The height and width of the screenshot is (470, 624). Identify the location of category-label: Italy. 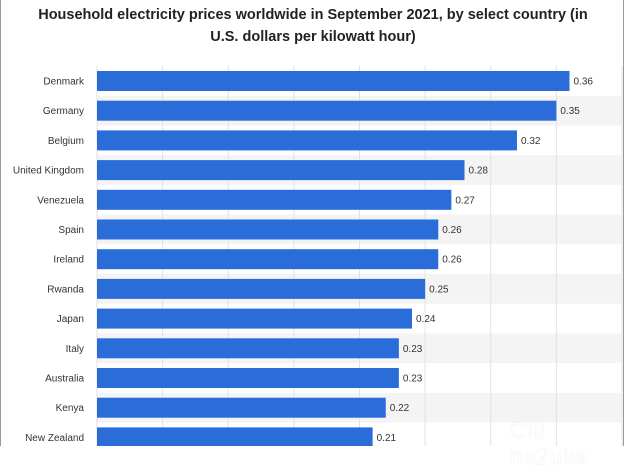
(75, 349).